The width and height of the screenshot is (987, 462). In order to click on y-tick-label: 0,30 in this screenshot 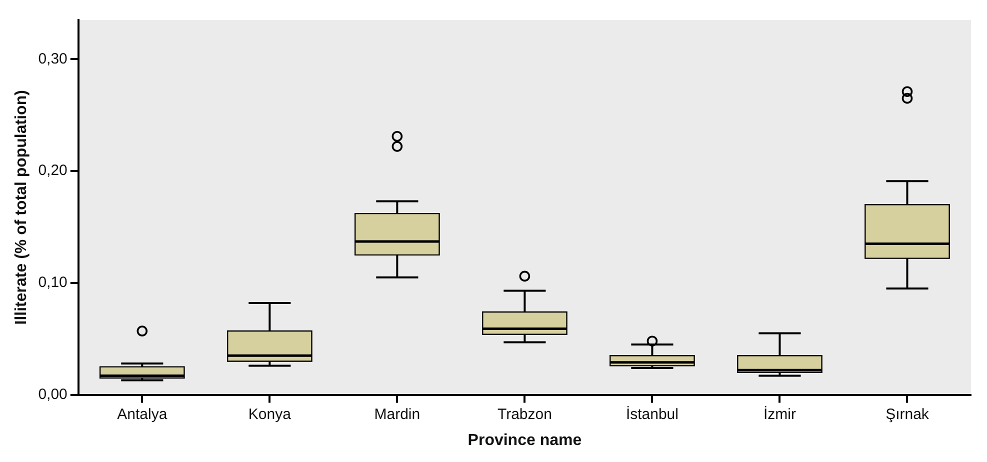, I will do `click(53, 59)`.